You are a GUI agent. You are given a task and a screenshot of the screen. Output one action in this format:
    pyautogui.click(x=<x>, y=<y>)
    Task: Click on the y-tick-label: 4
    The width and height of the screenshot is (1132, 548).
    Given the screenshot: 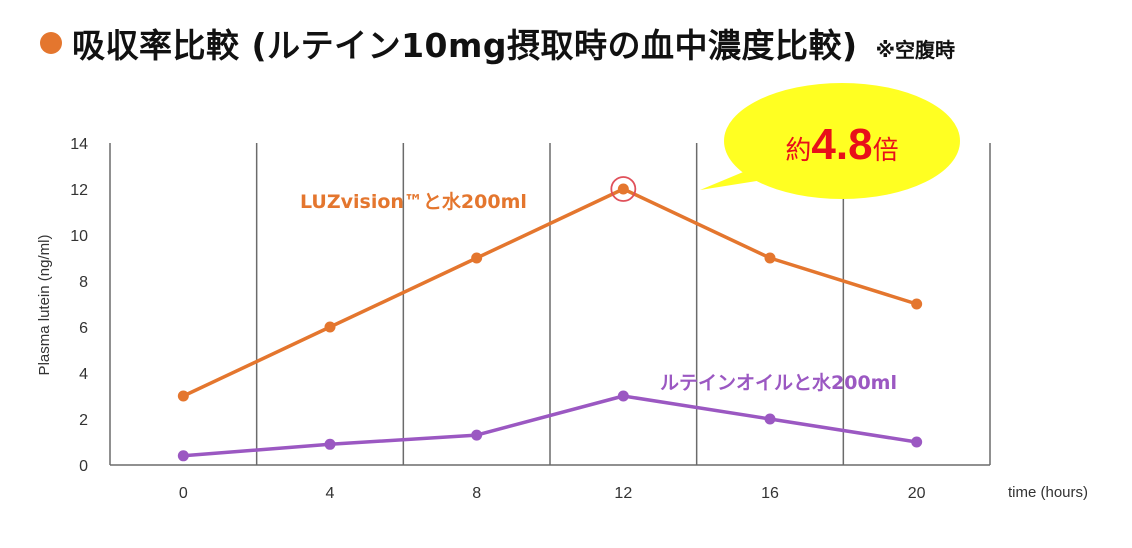 What is the action you would take?
    pyautogui.click(x=83, y=374)
    